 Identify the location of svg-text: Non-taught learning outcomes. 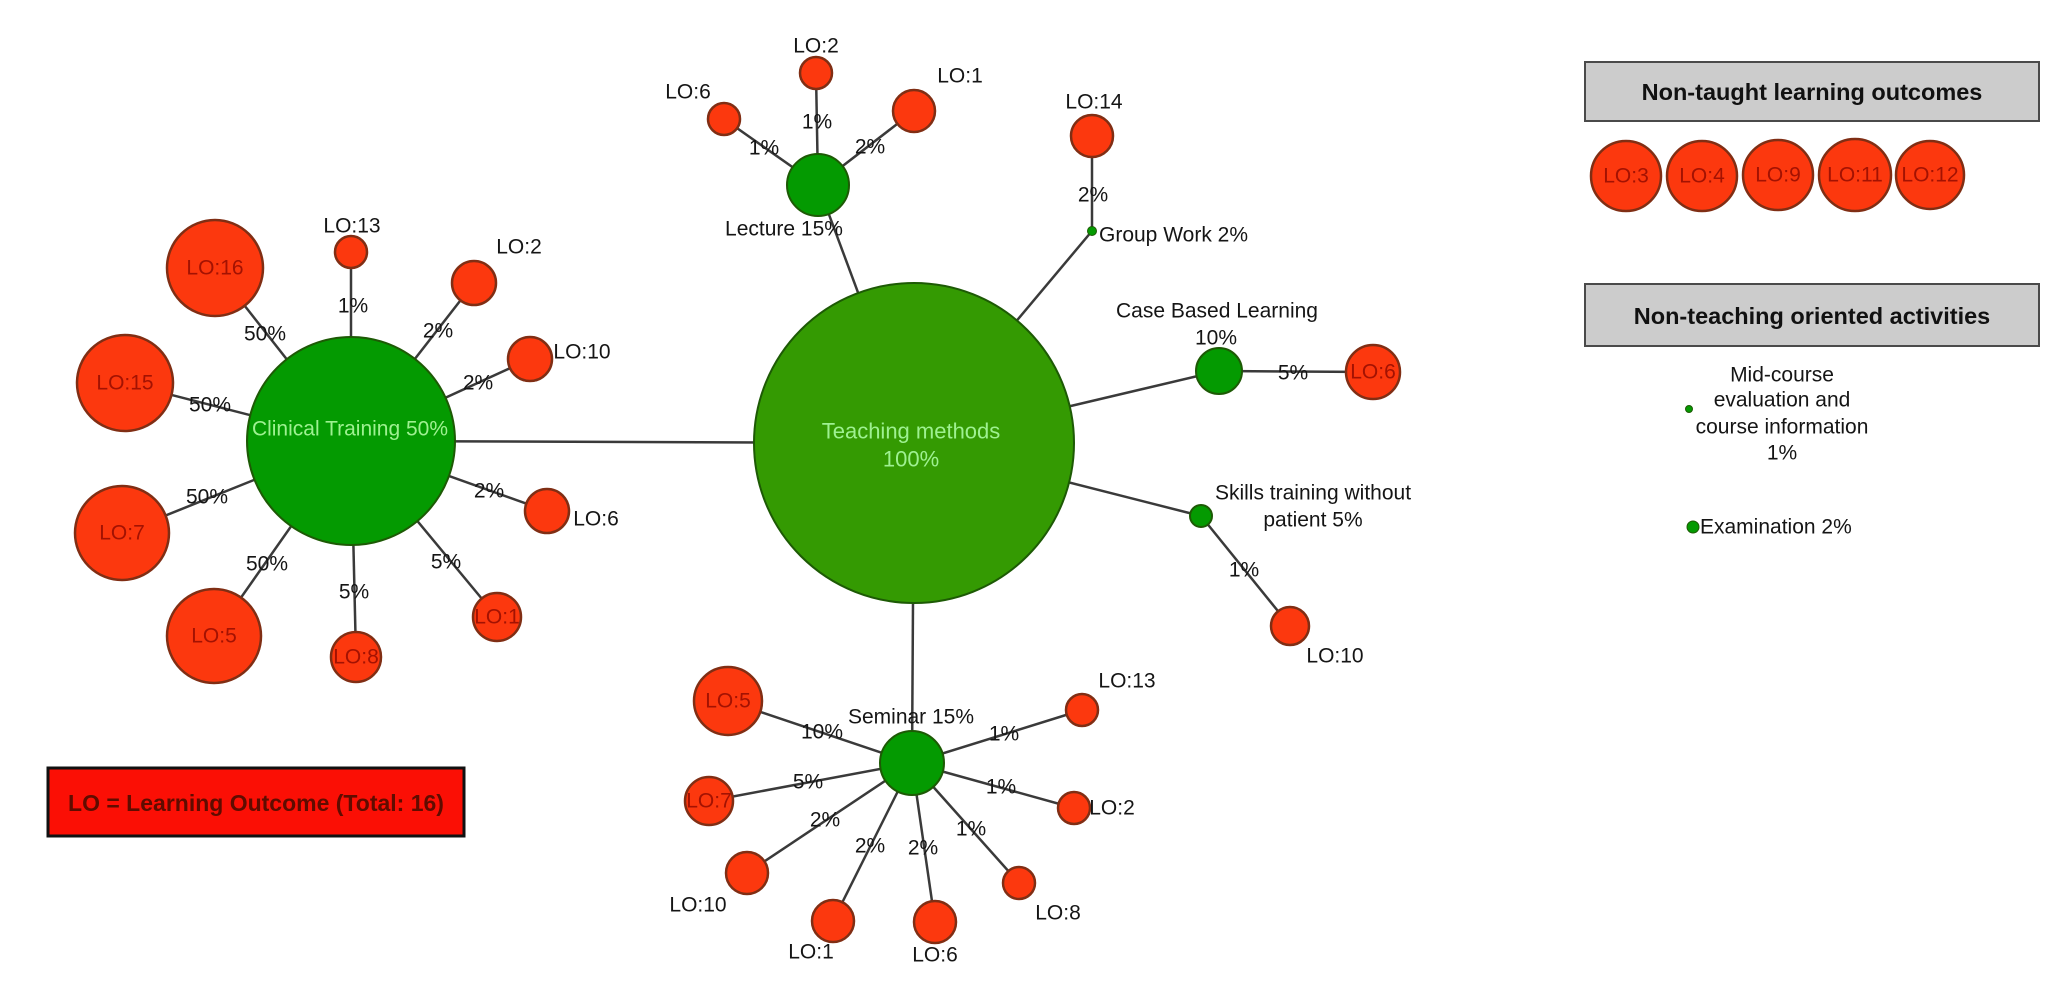
(1812, 92).